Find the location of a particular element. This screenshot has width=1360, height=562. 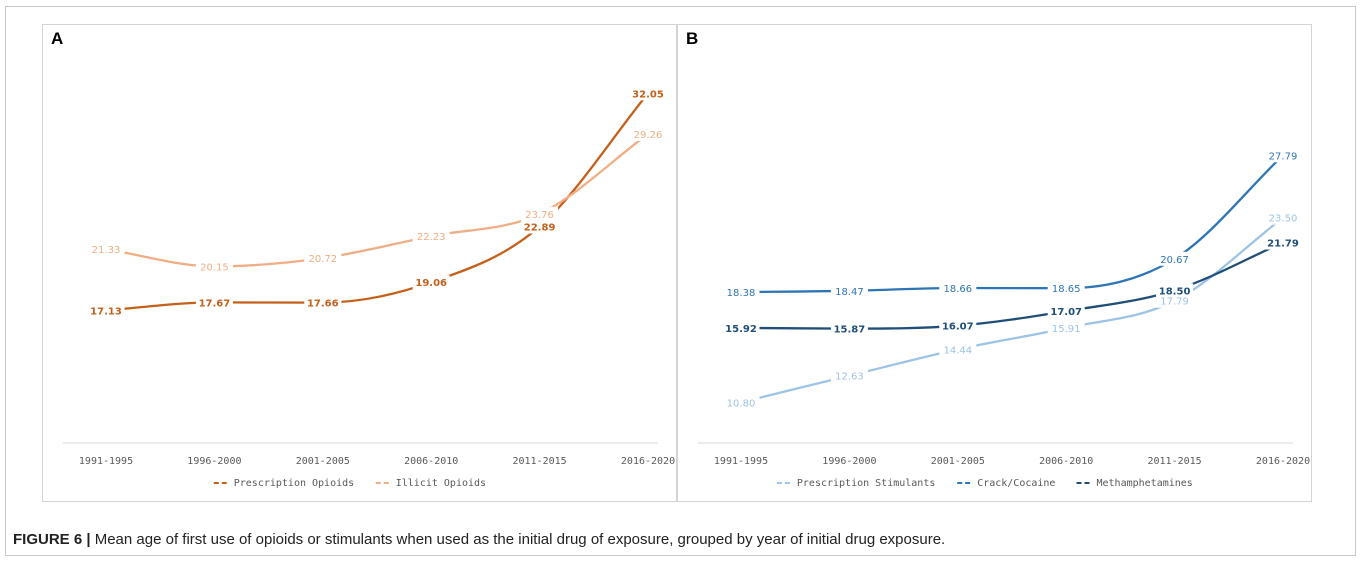

data-label-prescription-stimulants: 23.50 is located at coordinates (1283, 219).